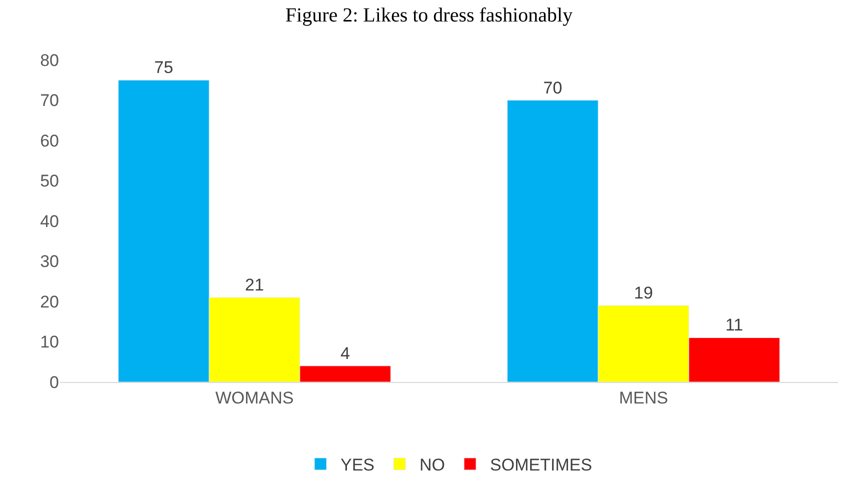 This screenshot has height=494, width=858. Describe the element at coordinates (49, 100) in the screenshot. I see `y-tick-label: 70` at that location.